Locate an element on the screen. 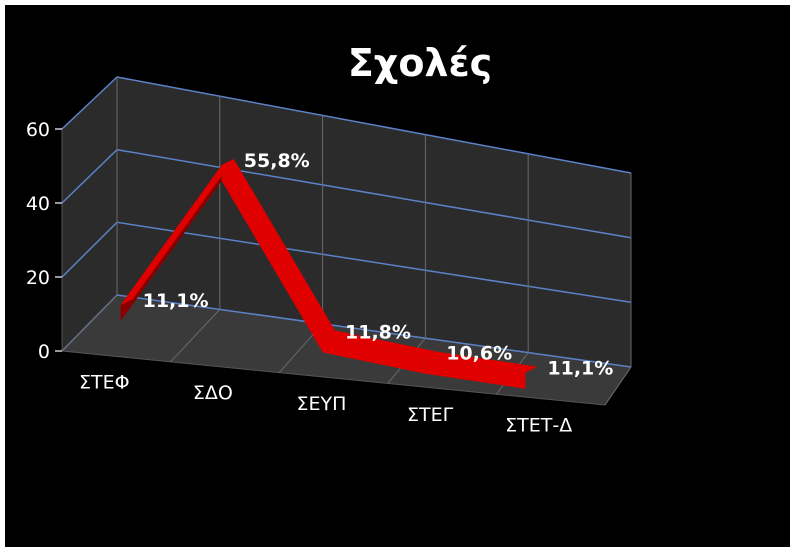 Image resolution: width=795 pixels, height=552 pixels. data-label: 11,8% is located at coordinates (378, 332).